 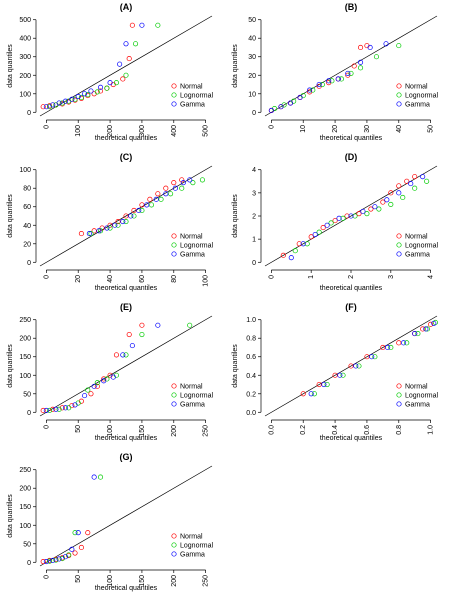 What do you see at coordinates (192, 405) in the screenshot?
I see `legend-label: Gamma` at bounding box center [192, 405].